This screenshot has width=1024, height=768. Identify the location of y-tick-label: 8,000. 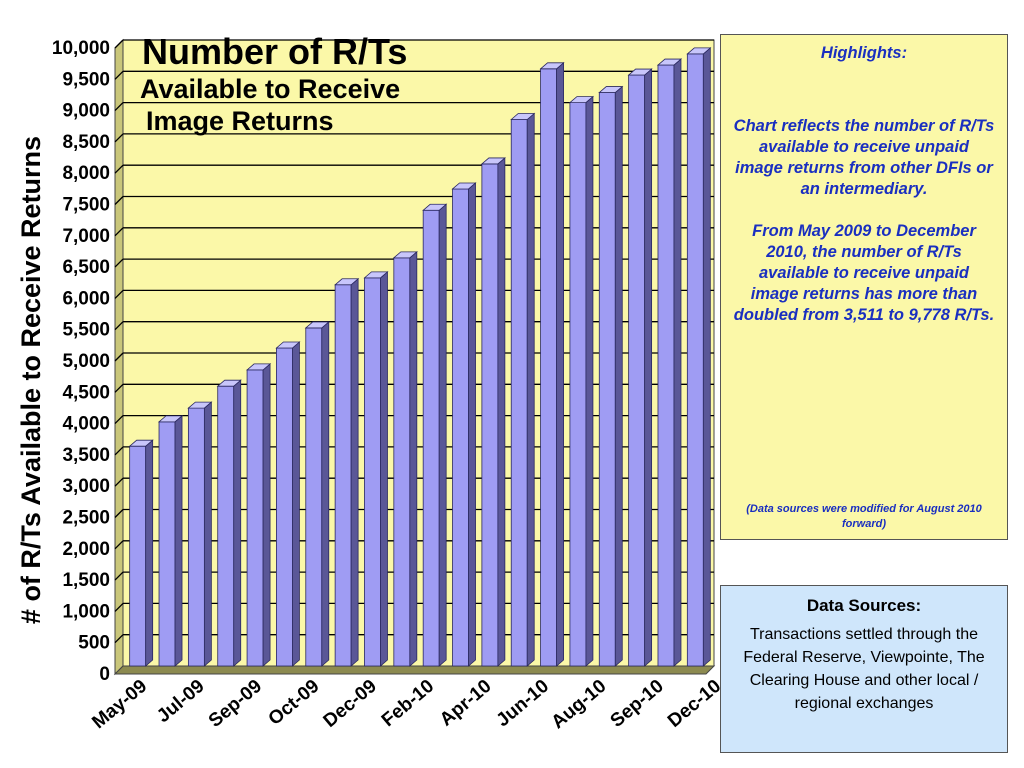
(86, 173).